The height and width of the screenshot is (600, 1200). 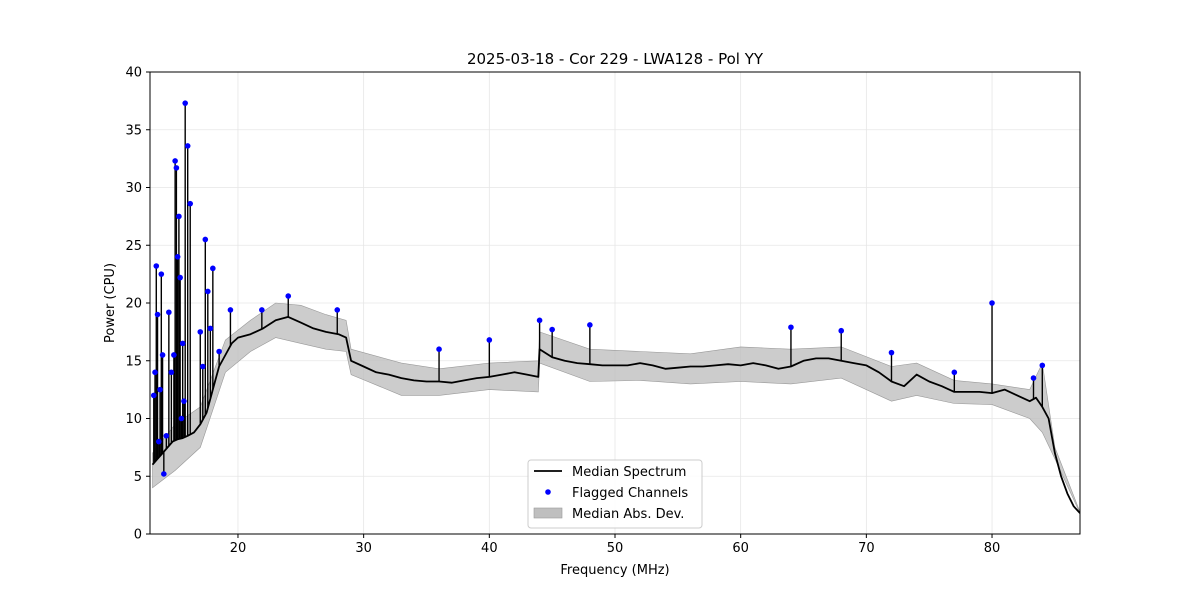 I want to click on x-axis: 20 30 40 50 60 70 80, so click(x=615, y=545).